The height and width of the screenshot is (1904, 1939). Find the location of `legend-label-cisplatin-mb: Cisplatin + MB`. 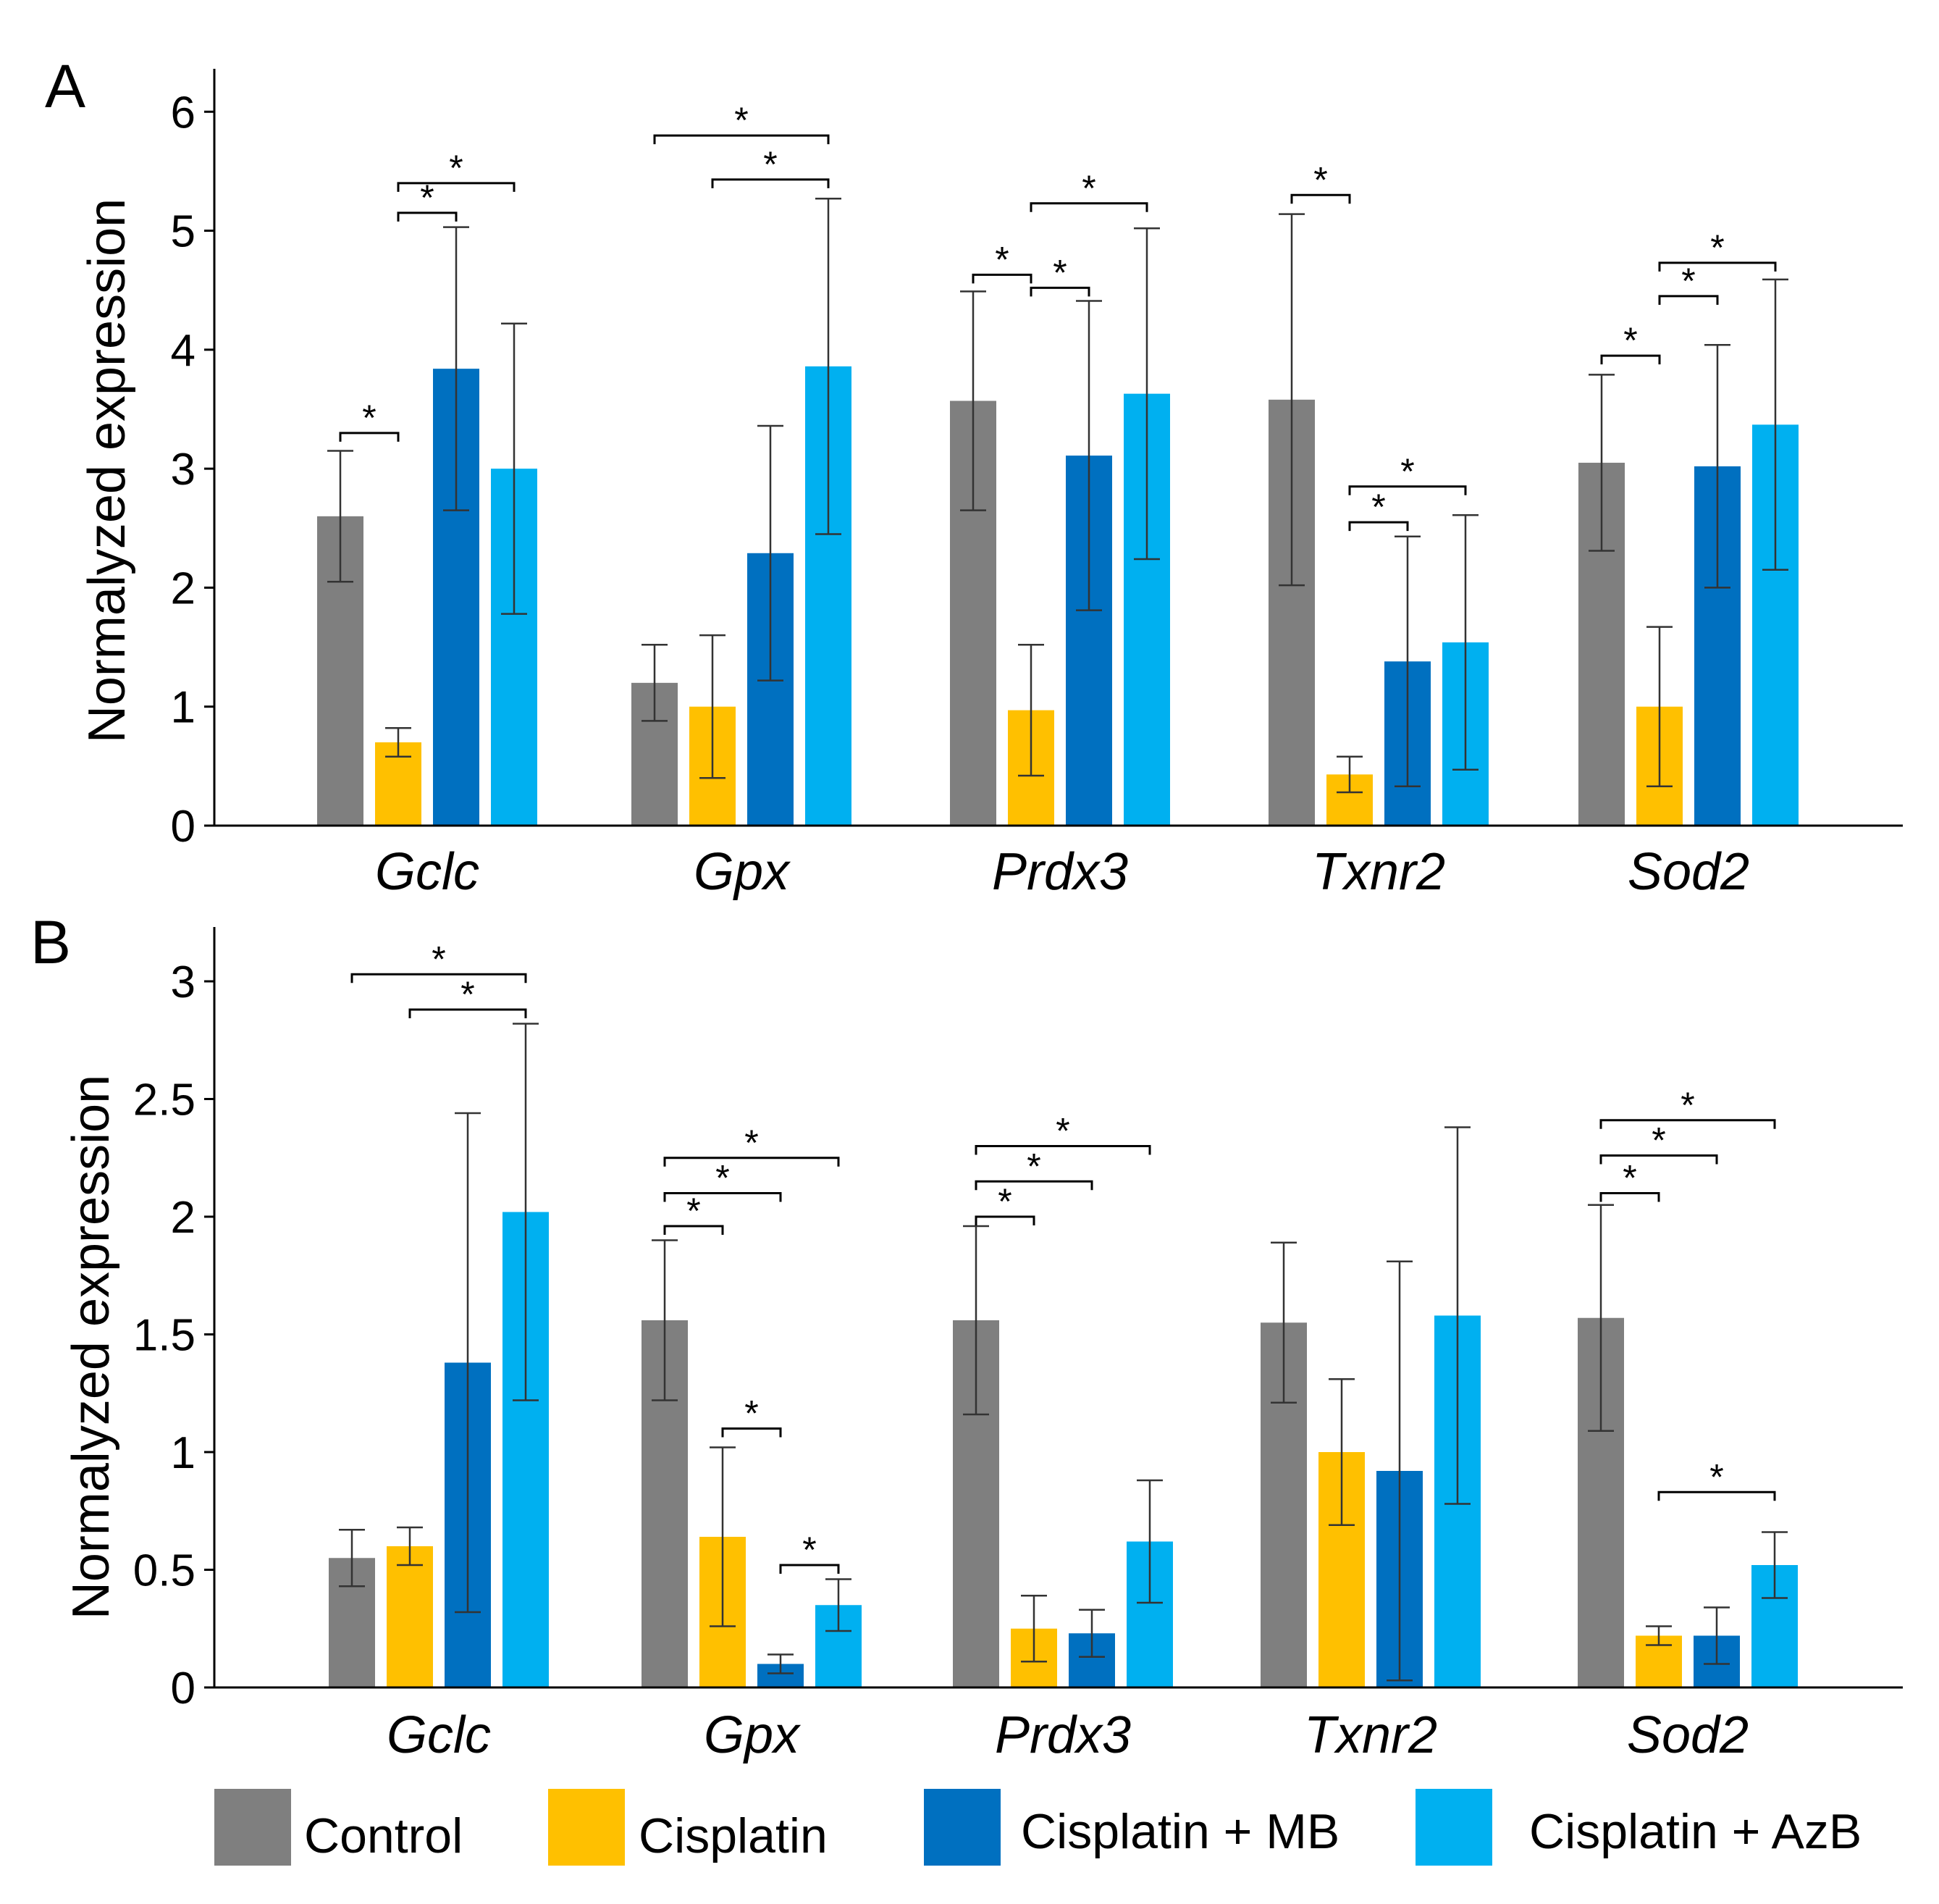

legend-label-cisplatin-mb: Cisplatin + MB is located at coordinates (1180, 1832).